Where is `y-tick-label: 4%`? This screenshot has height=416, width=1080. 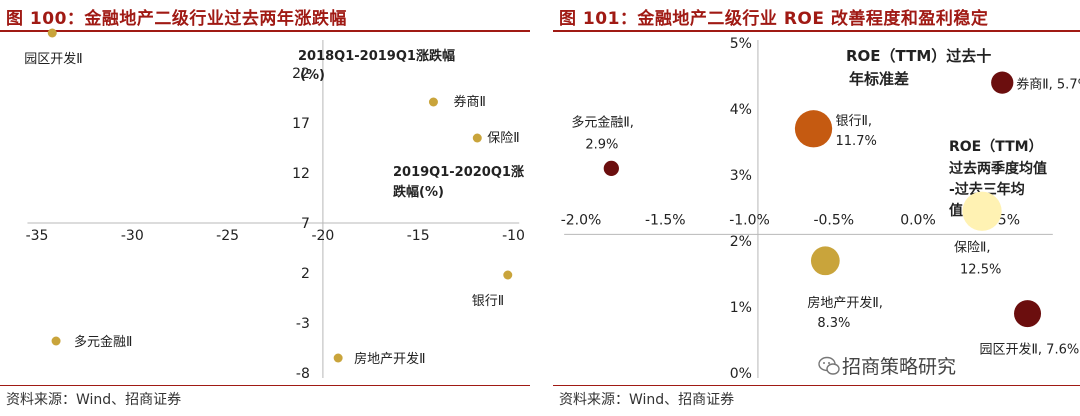
y-tick-label: 4% is located at coordinates (741, 110).